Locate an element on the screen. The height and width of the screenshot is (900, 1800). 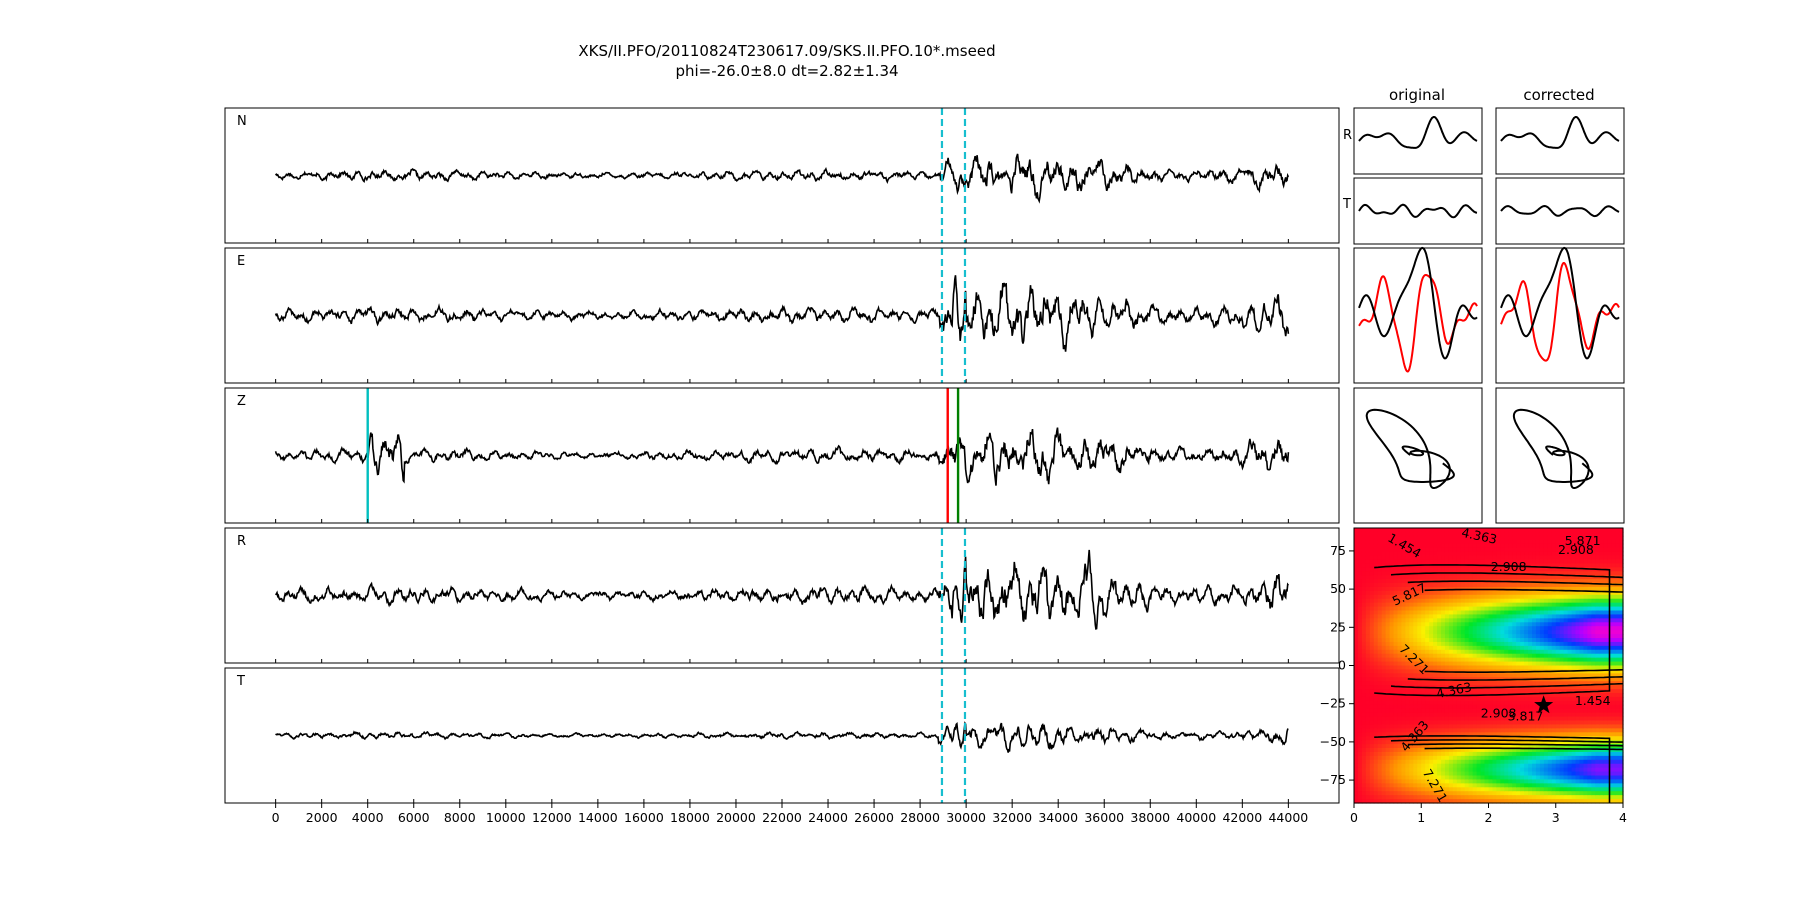
x-tick-label: 26000 is located at coordinates (874, 817).